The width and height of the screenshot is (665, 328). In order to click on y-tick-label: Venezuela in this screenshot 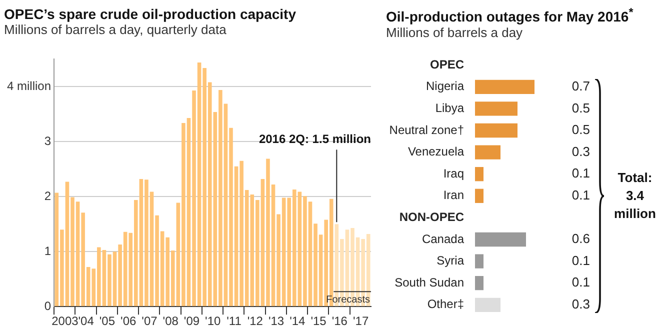, I will do `click(436, 151)`.